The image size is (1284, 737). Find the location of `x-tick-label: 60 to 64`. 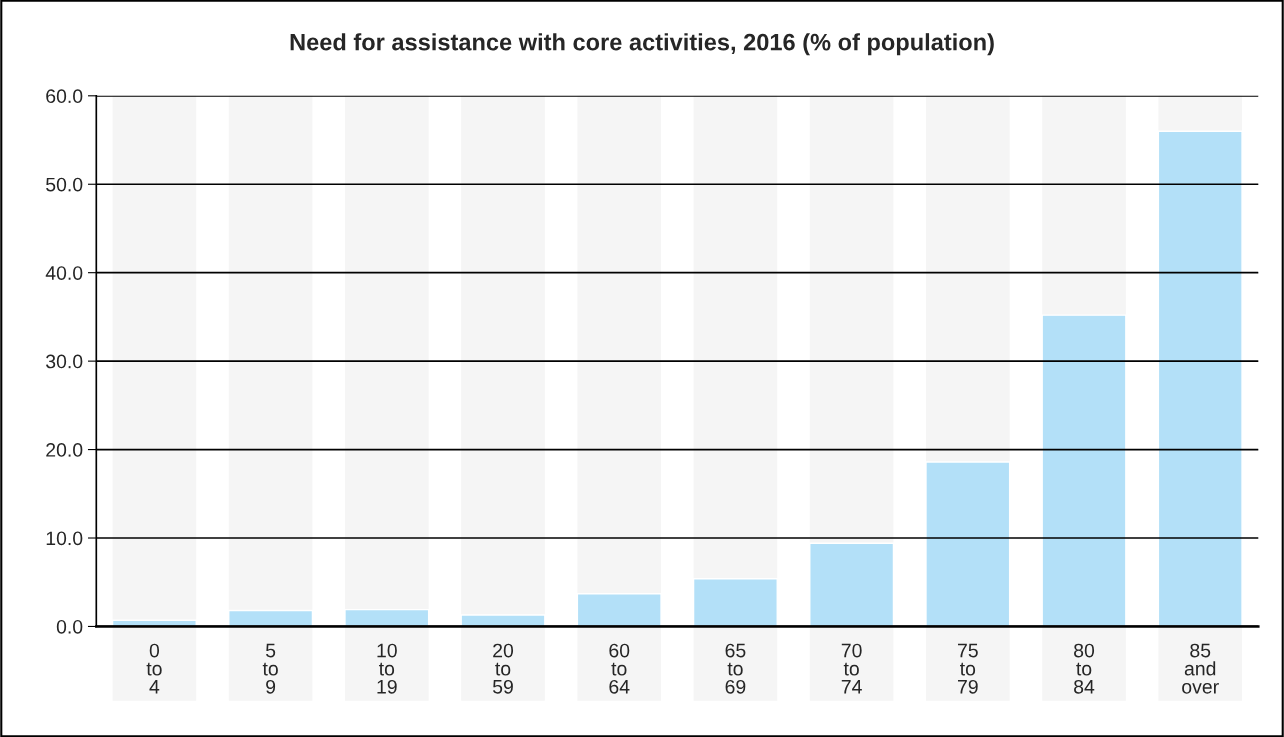

x-tick-label: 60 to 64 is located at coordinates (619, 668).